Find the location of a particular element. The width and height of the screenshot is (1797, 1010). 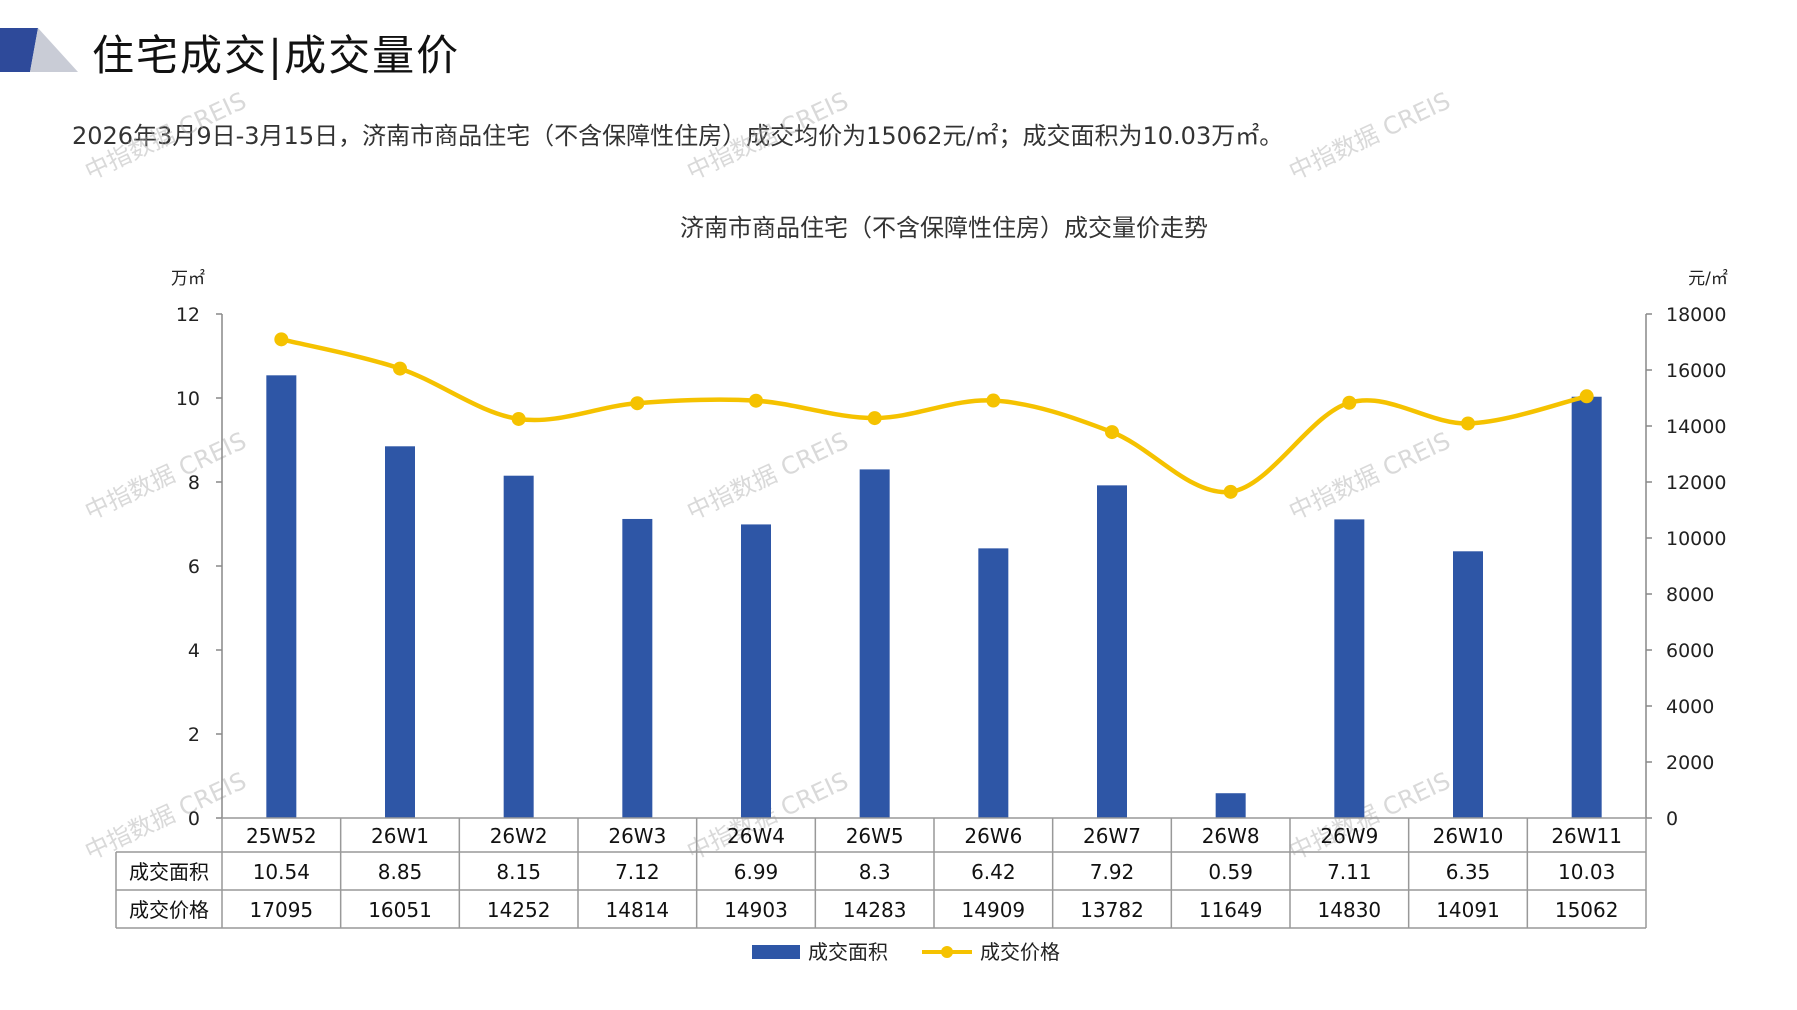

category-label: 26W8 is located at coordinates (1231, 836).